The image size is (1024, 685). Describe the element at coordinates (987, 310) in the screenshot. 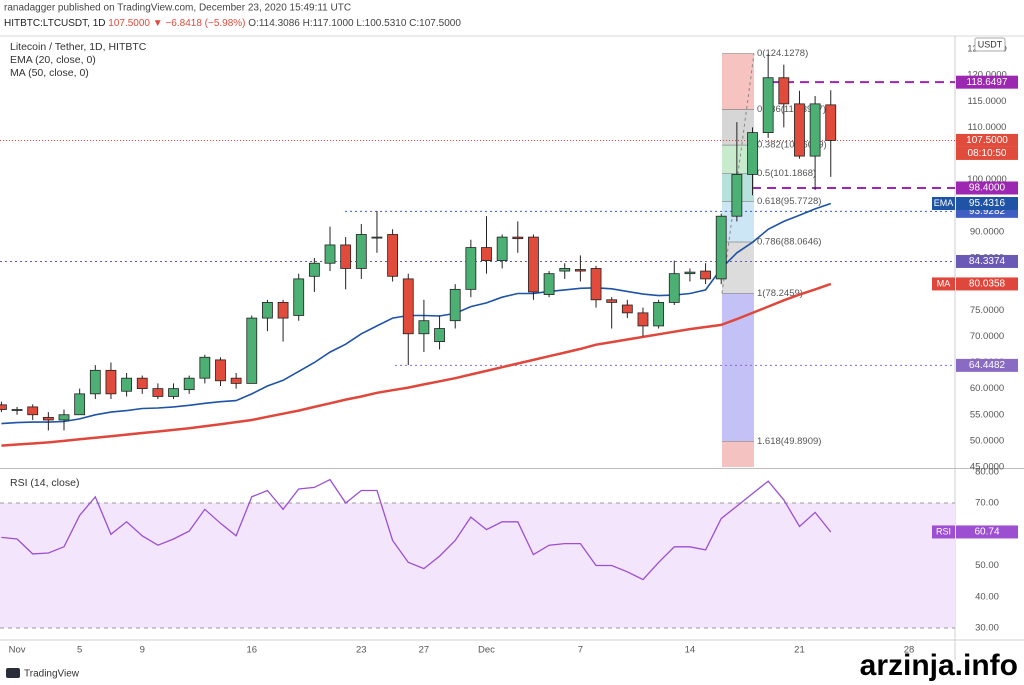

I see `y-tick-label: 75.0000` at that location.